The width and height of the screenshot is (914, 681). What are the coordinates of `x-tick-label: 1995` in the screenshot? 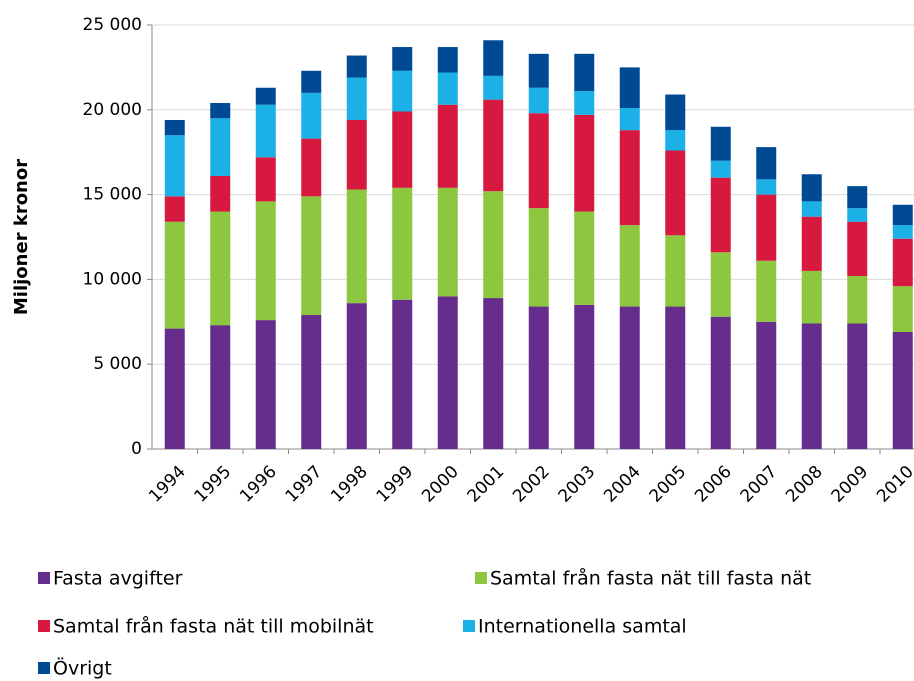 It's located at (213, 484).